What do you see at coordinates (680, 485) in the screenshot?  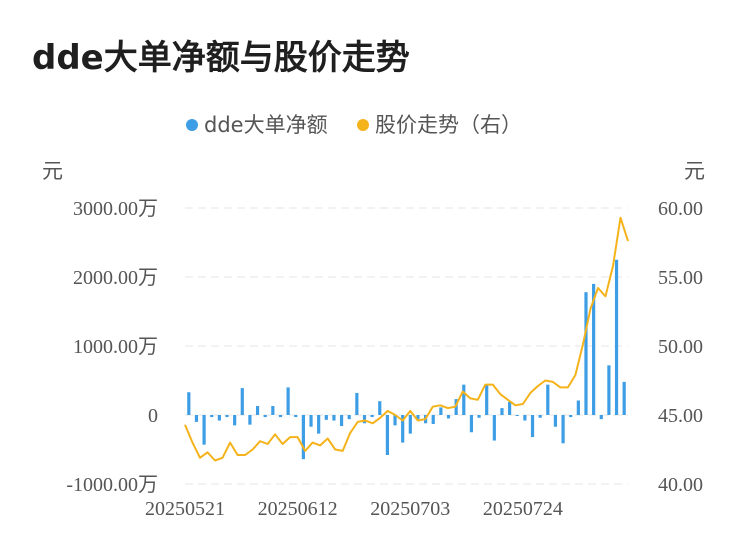 I see `right-tick-label: 40.00` at bounding box center [680, 485].